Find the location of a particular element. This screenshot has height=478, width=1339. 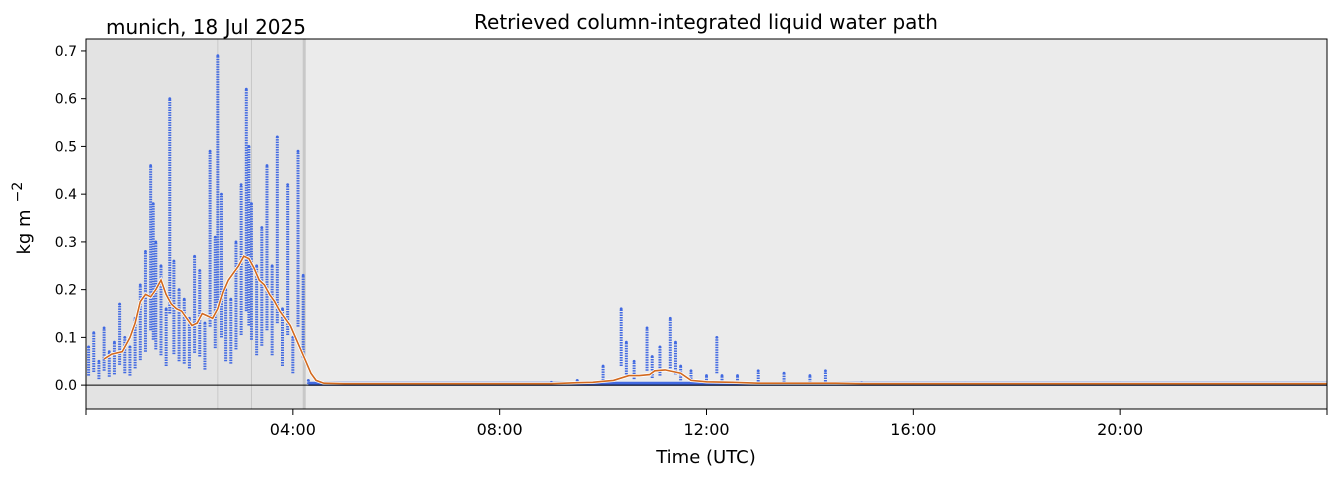

x-axis: 04:00 08:00 12:00 16:00 20:00 is located at coordinates (706, 424).